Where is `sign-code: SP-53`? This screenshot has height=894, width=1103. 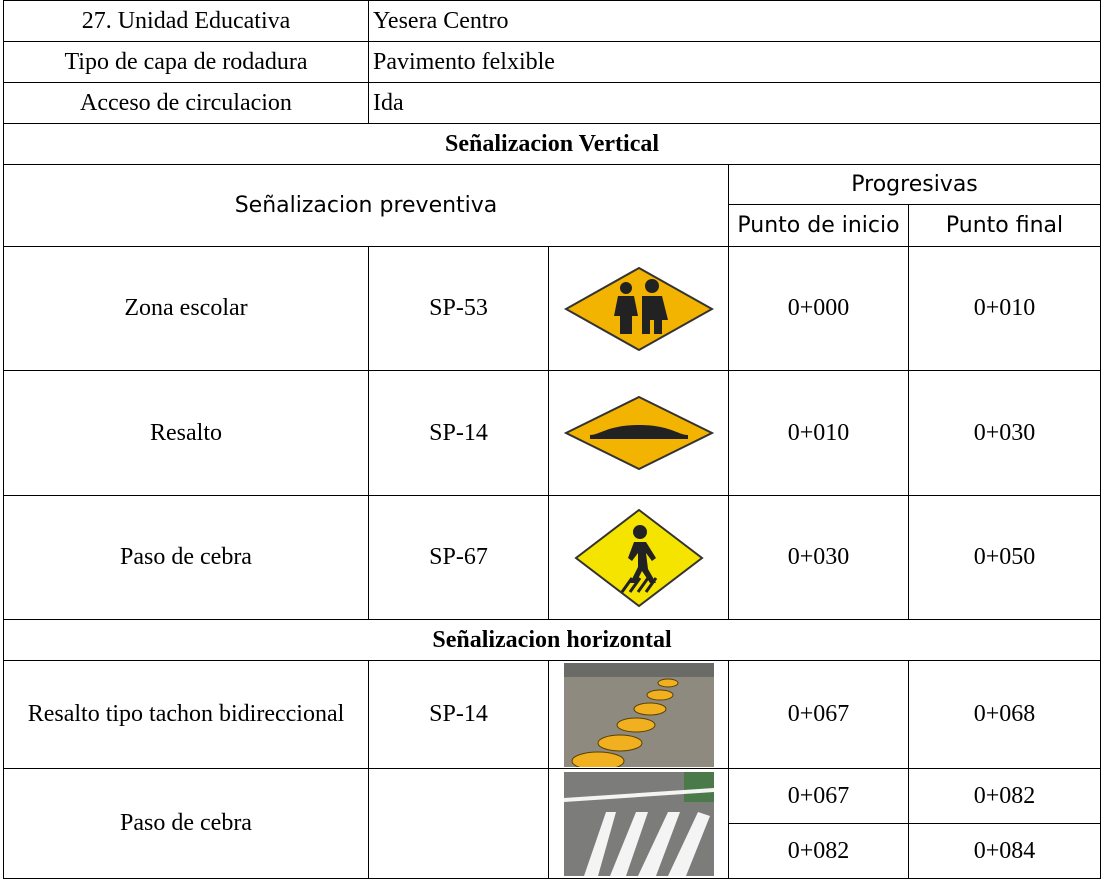
sign-code: SP-53 is located at coordinates (458, 308).